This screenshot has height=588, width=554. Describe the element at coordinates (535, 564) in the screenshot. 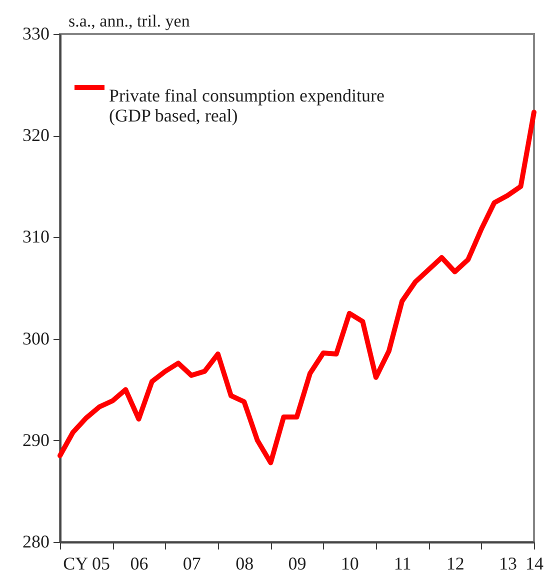

I see `x-tick-label: 14` at that location.